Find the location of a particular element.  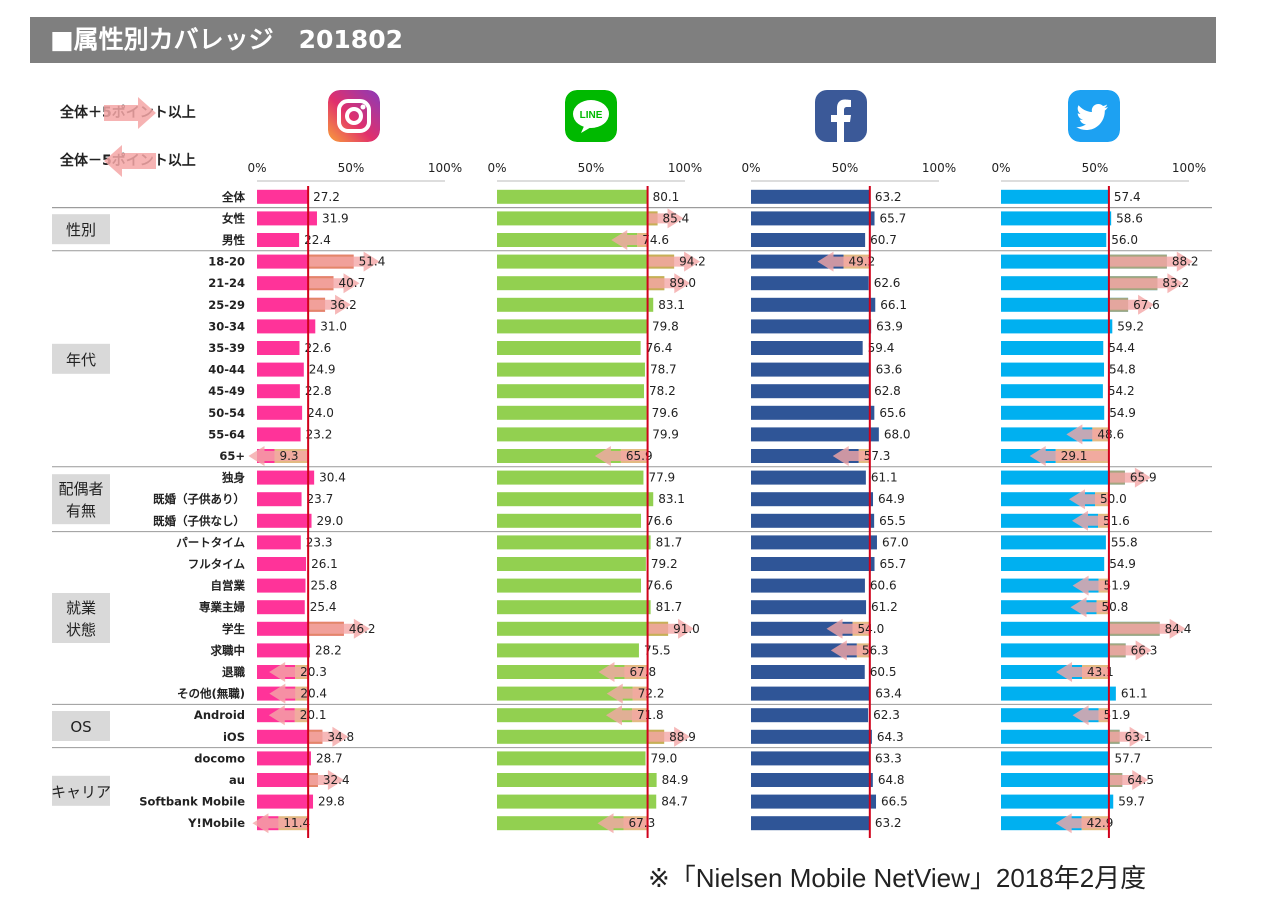

group-label: 状態 is located at coordinates (81, 630).